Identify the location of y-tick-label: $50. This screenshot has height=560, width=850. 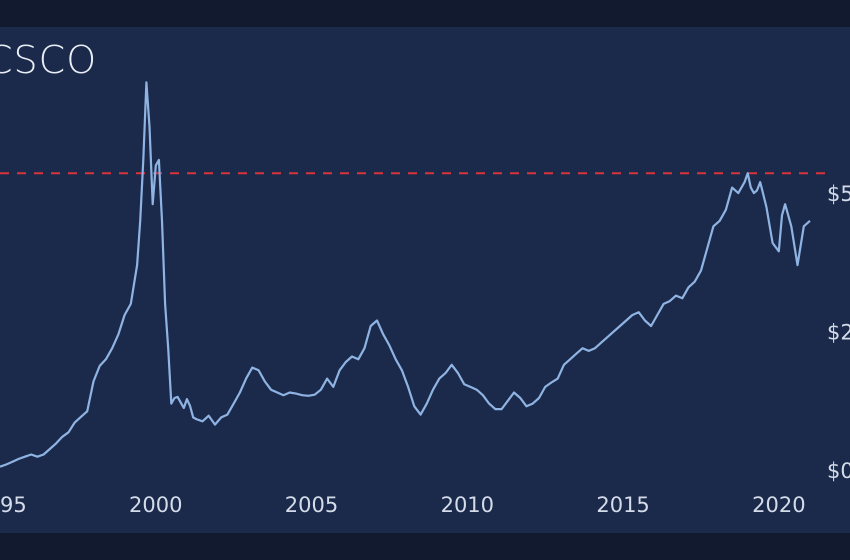
(838, 194).